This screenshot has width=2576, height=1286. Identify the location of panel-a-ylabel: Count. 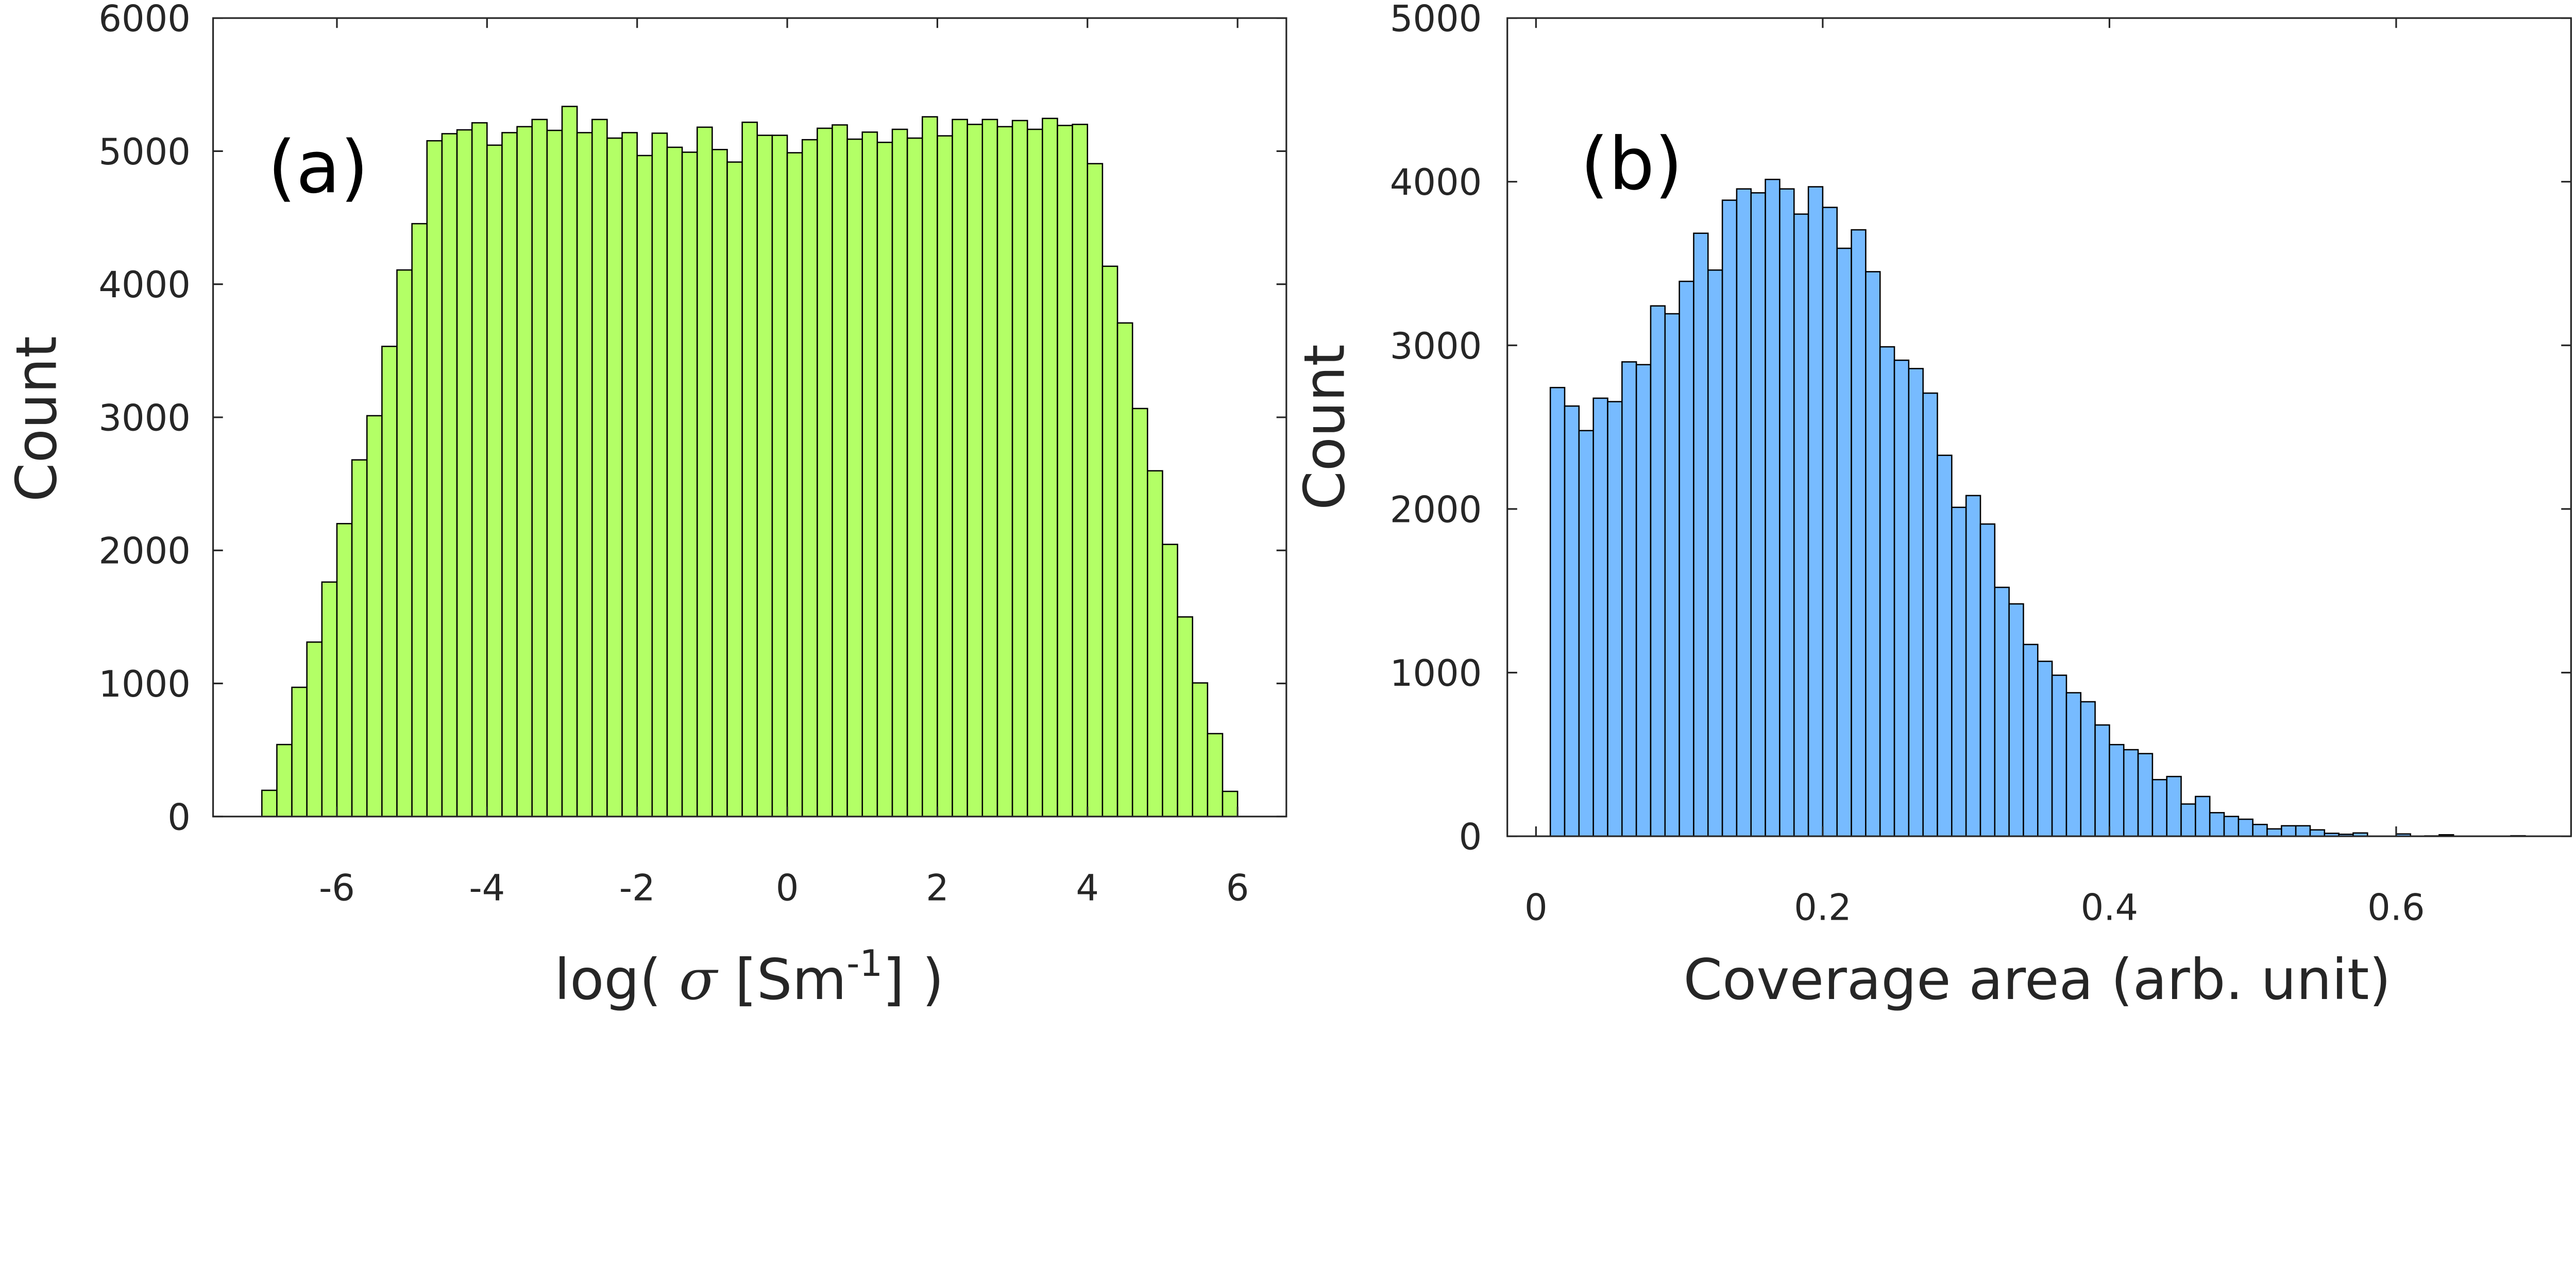
(36, 419).